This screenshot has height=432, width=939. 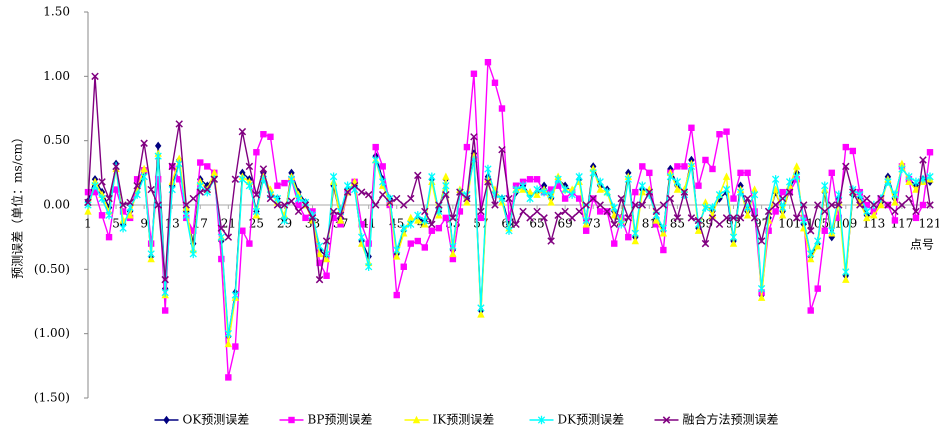 I want to click on y-tick-label: 0.00, so click(x=56, y=205).